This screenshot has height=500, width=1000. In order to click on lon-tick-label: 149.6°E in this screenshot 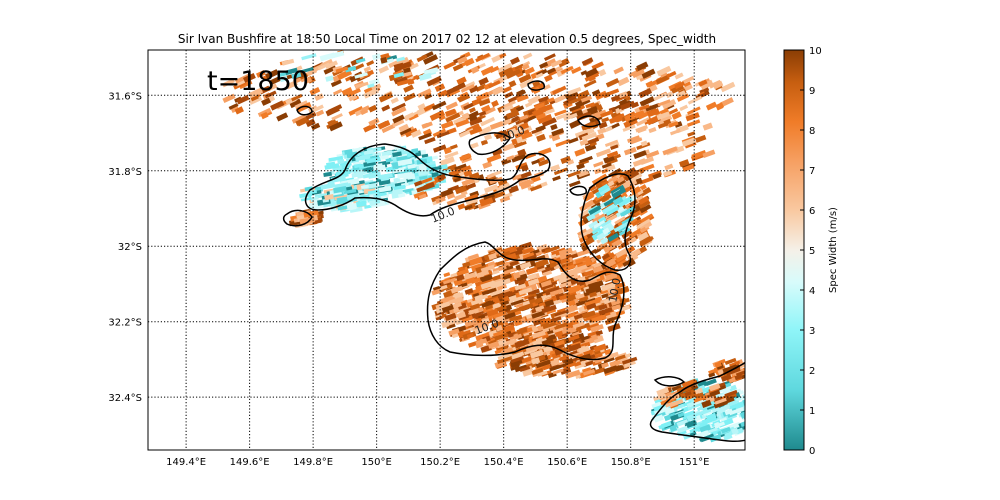, I will do `click(250, 462)`.